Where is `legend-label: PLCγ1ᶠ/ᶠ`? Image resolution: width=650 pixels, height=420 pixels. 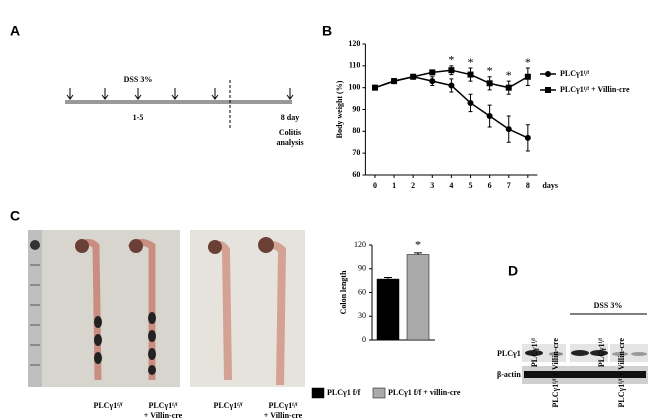 legend-label: PLCγ1ᶠ/ᶠ is located at coordinates (575, 73).